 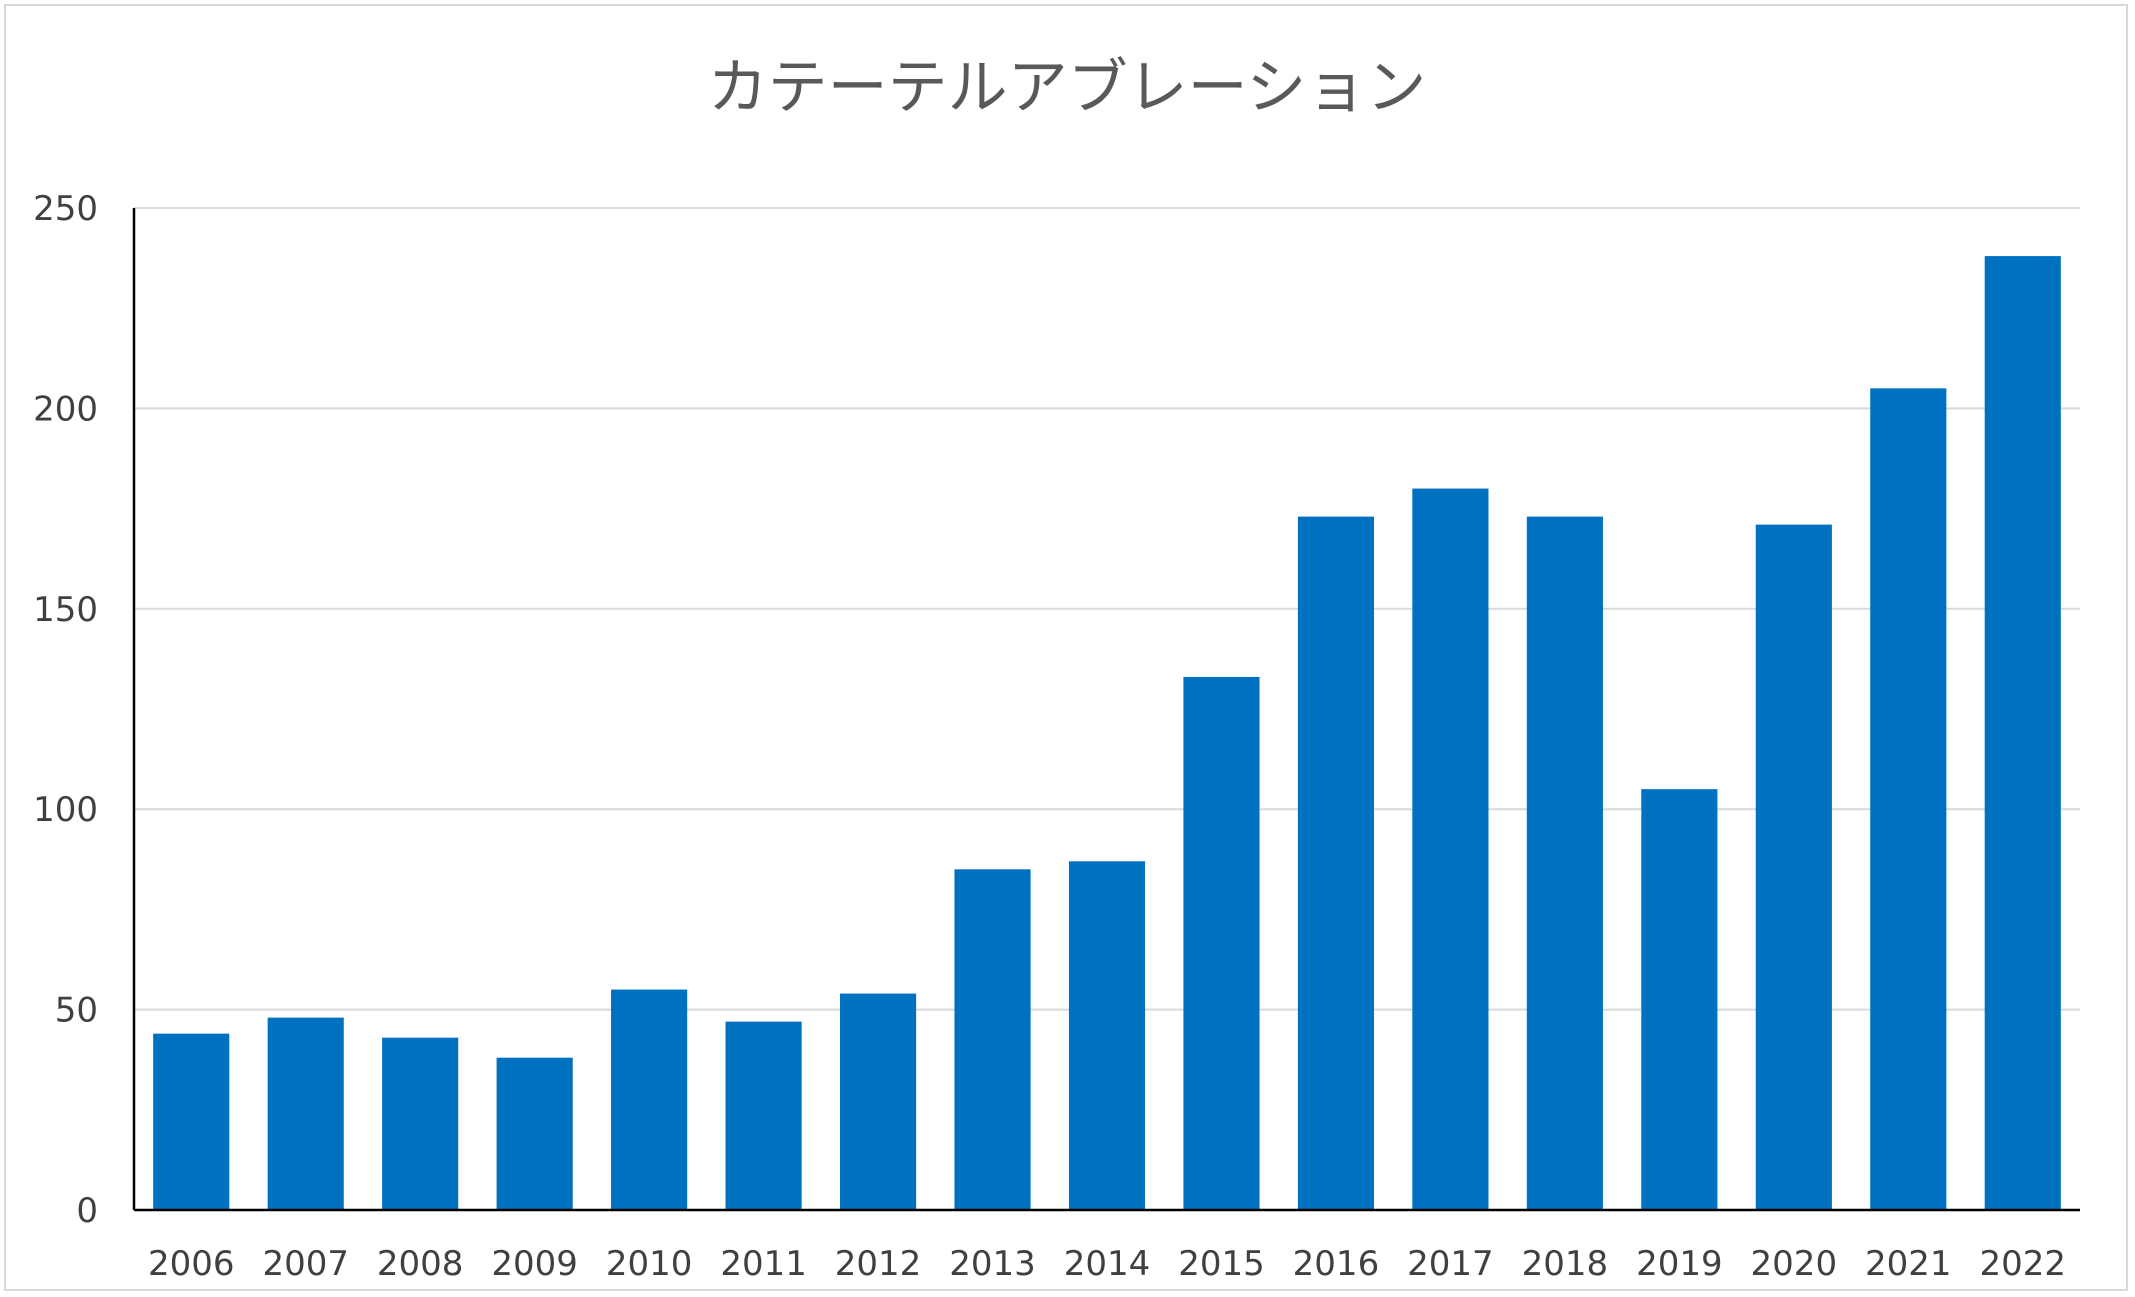 I want to click on x-tick-label: 2014, so click(x=1107, y=1264).